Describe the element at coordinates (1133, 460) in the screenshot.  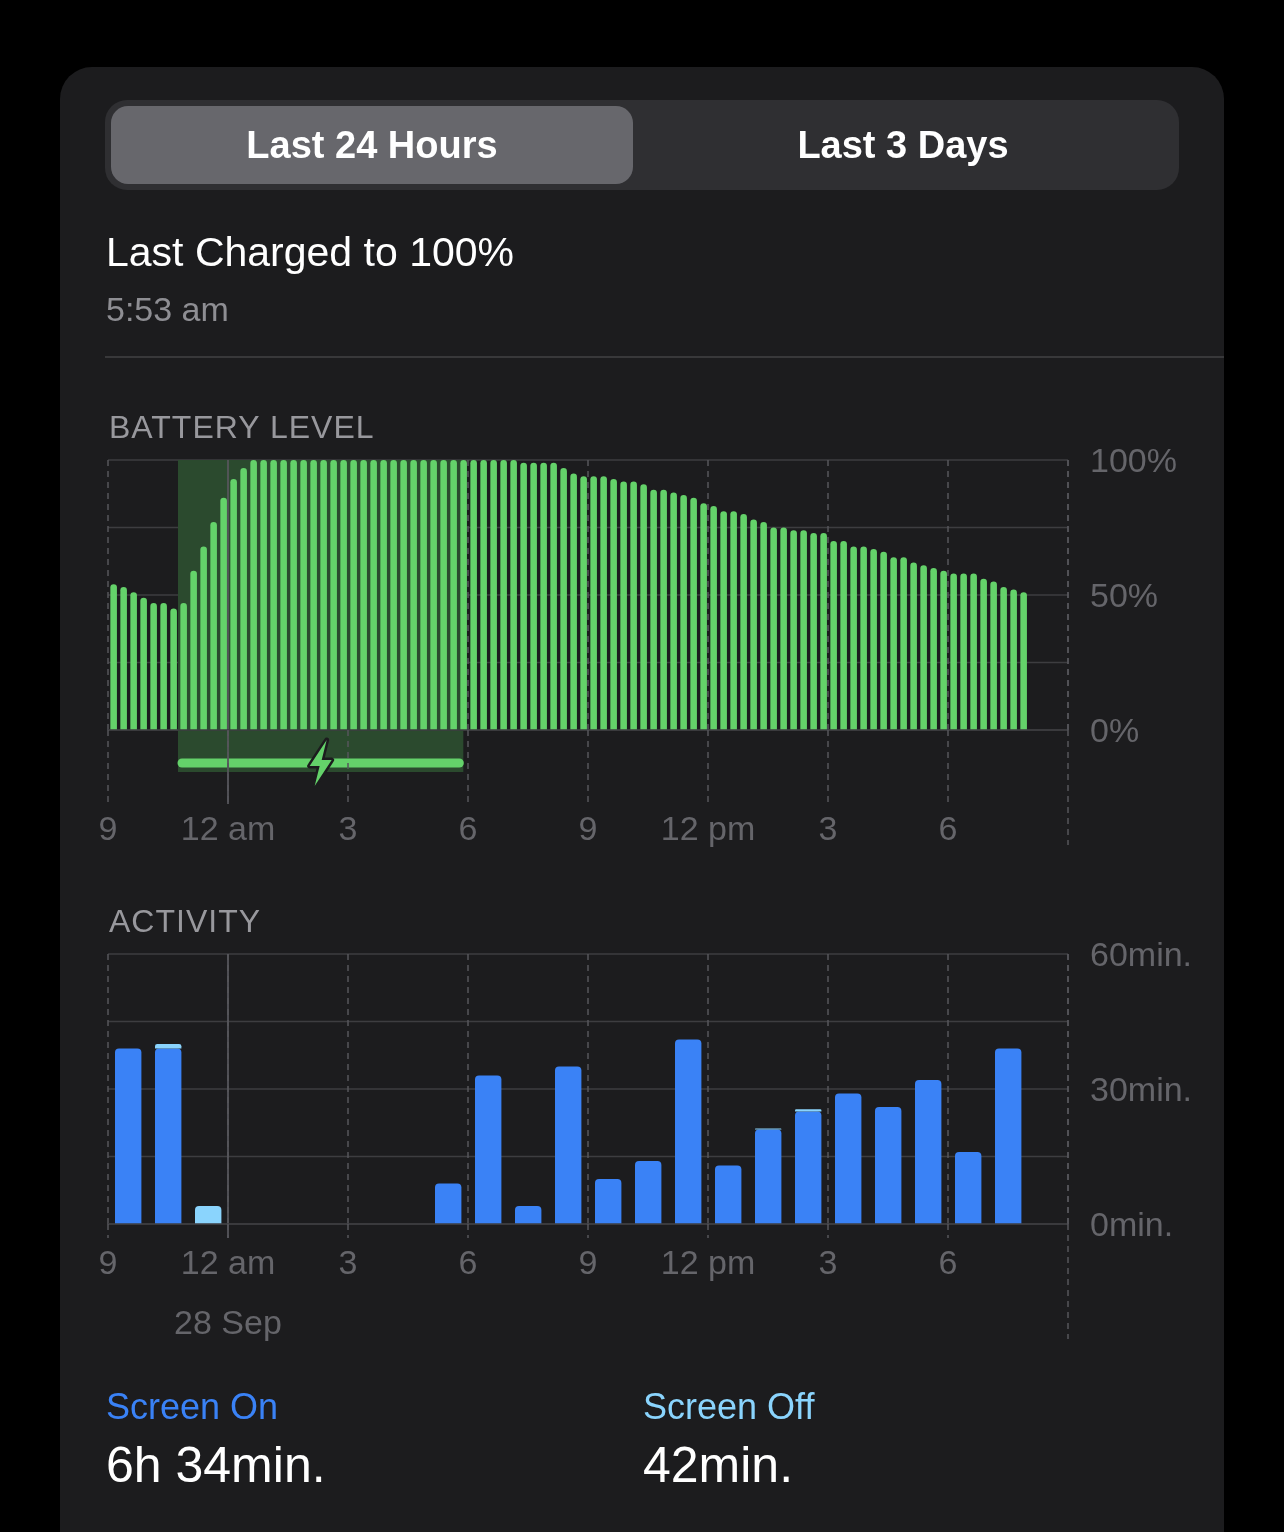
I see `y-tick-label: 100%` at that location.